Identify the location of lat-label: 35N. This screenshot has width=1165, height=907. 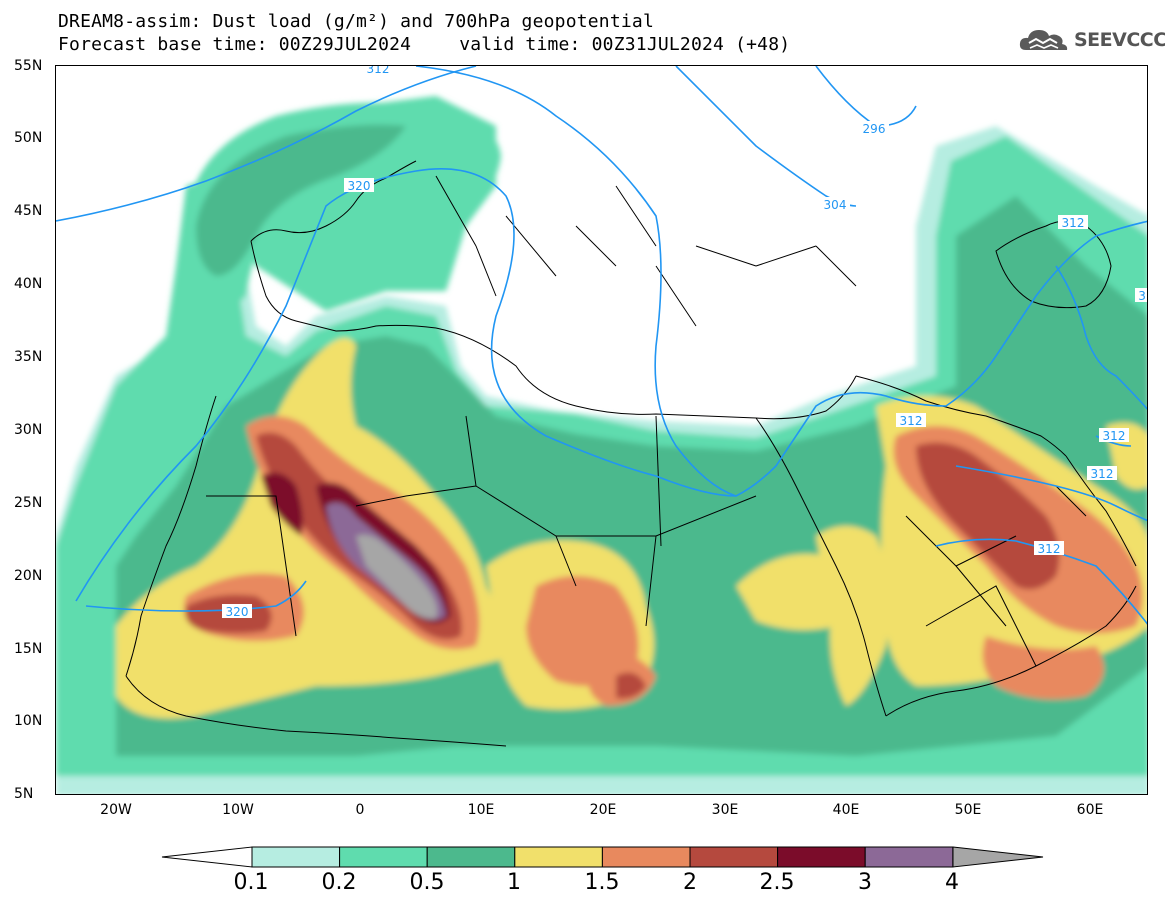
(28, 357).